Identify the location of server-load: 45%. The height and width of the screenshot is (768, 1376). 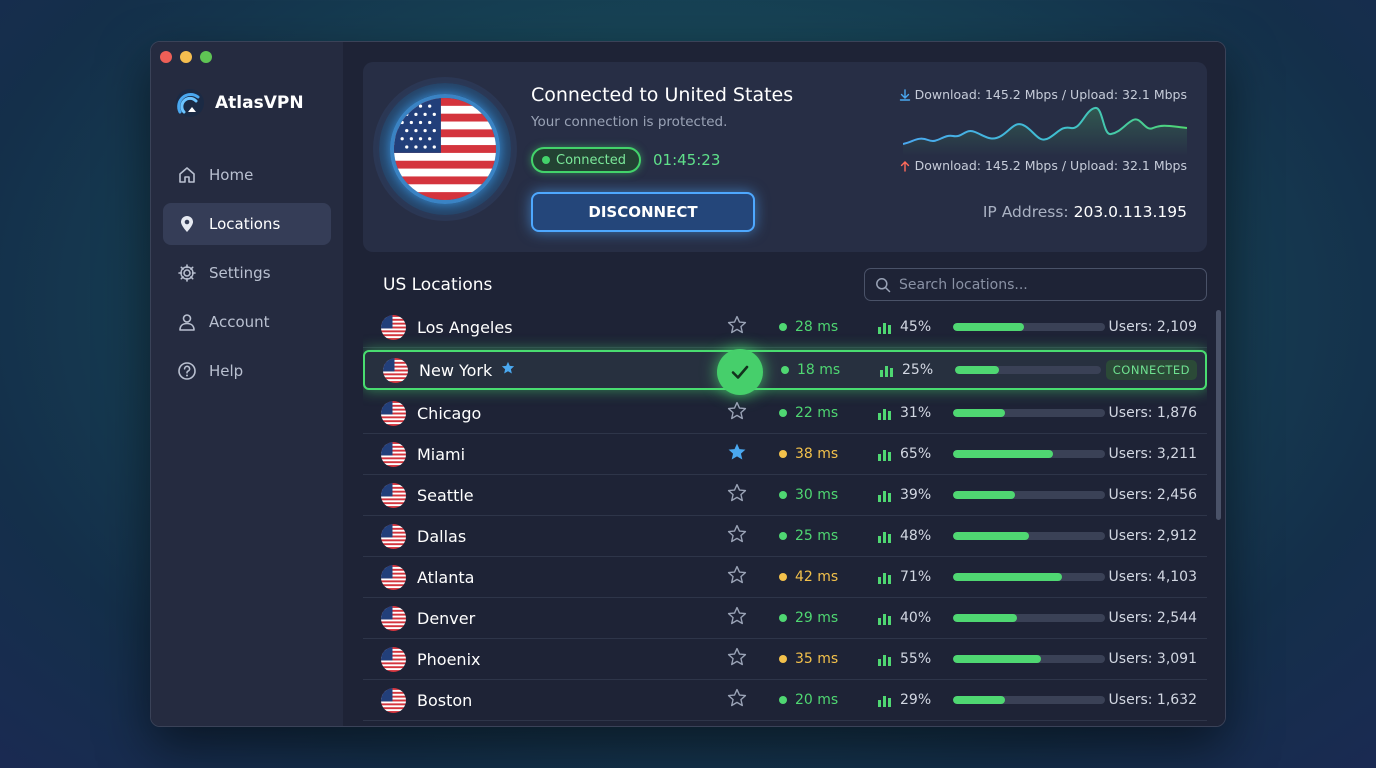
(904, 327).